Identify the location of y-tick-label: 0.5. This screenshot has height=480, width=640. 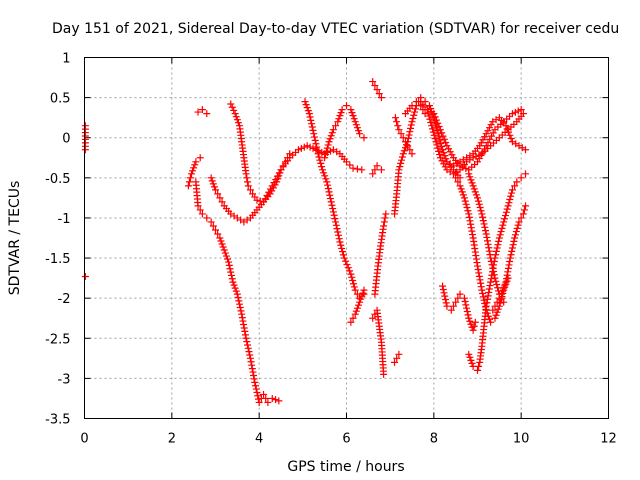
(60, 99).